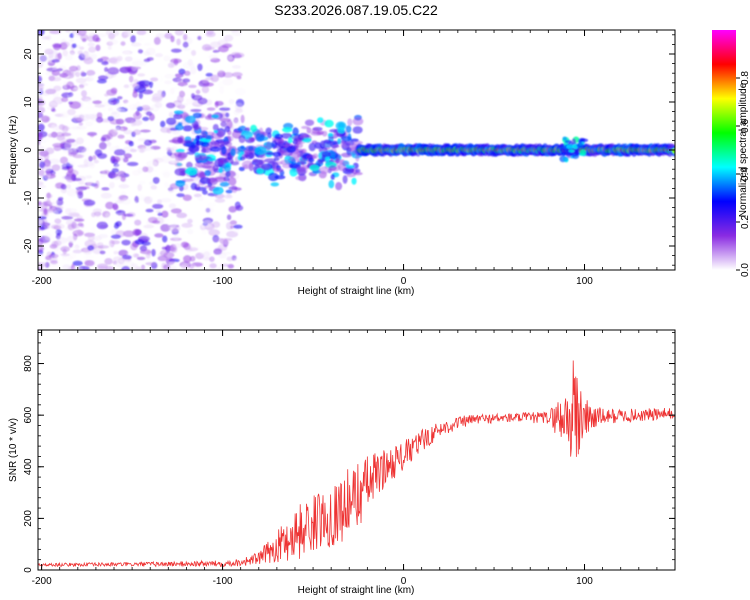  What do you see at coordinates (42, 281) in the screenshot?
I see `spectrogram-x-tick-label: -200` at bounding box center [42, 281].